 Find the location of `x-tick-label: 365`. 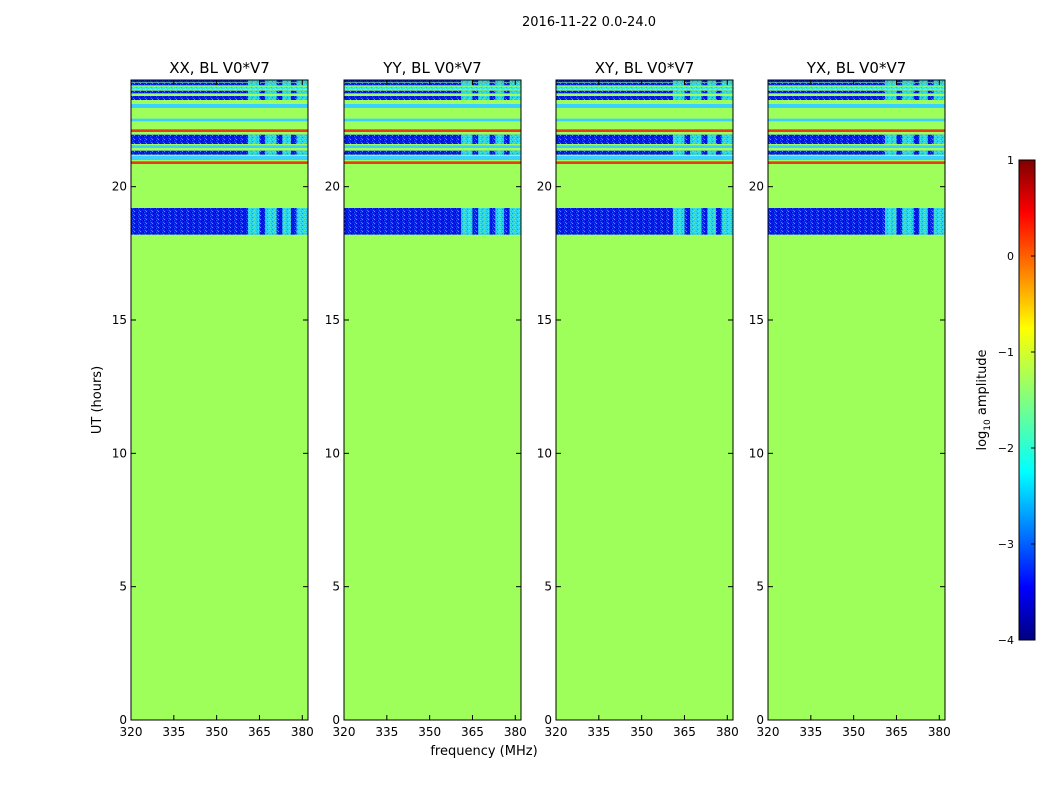

x-tick-label: 365 is located at coordinates (896, 732).